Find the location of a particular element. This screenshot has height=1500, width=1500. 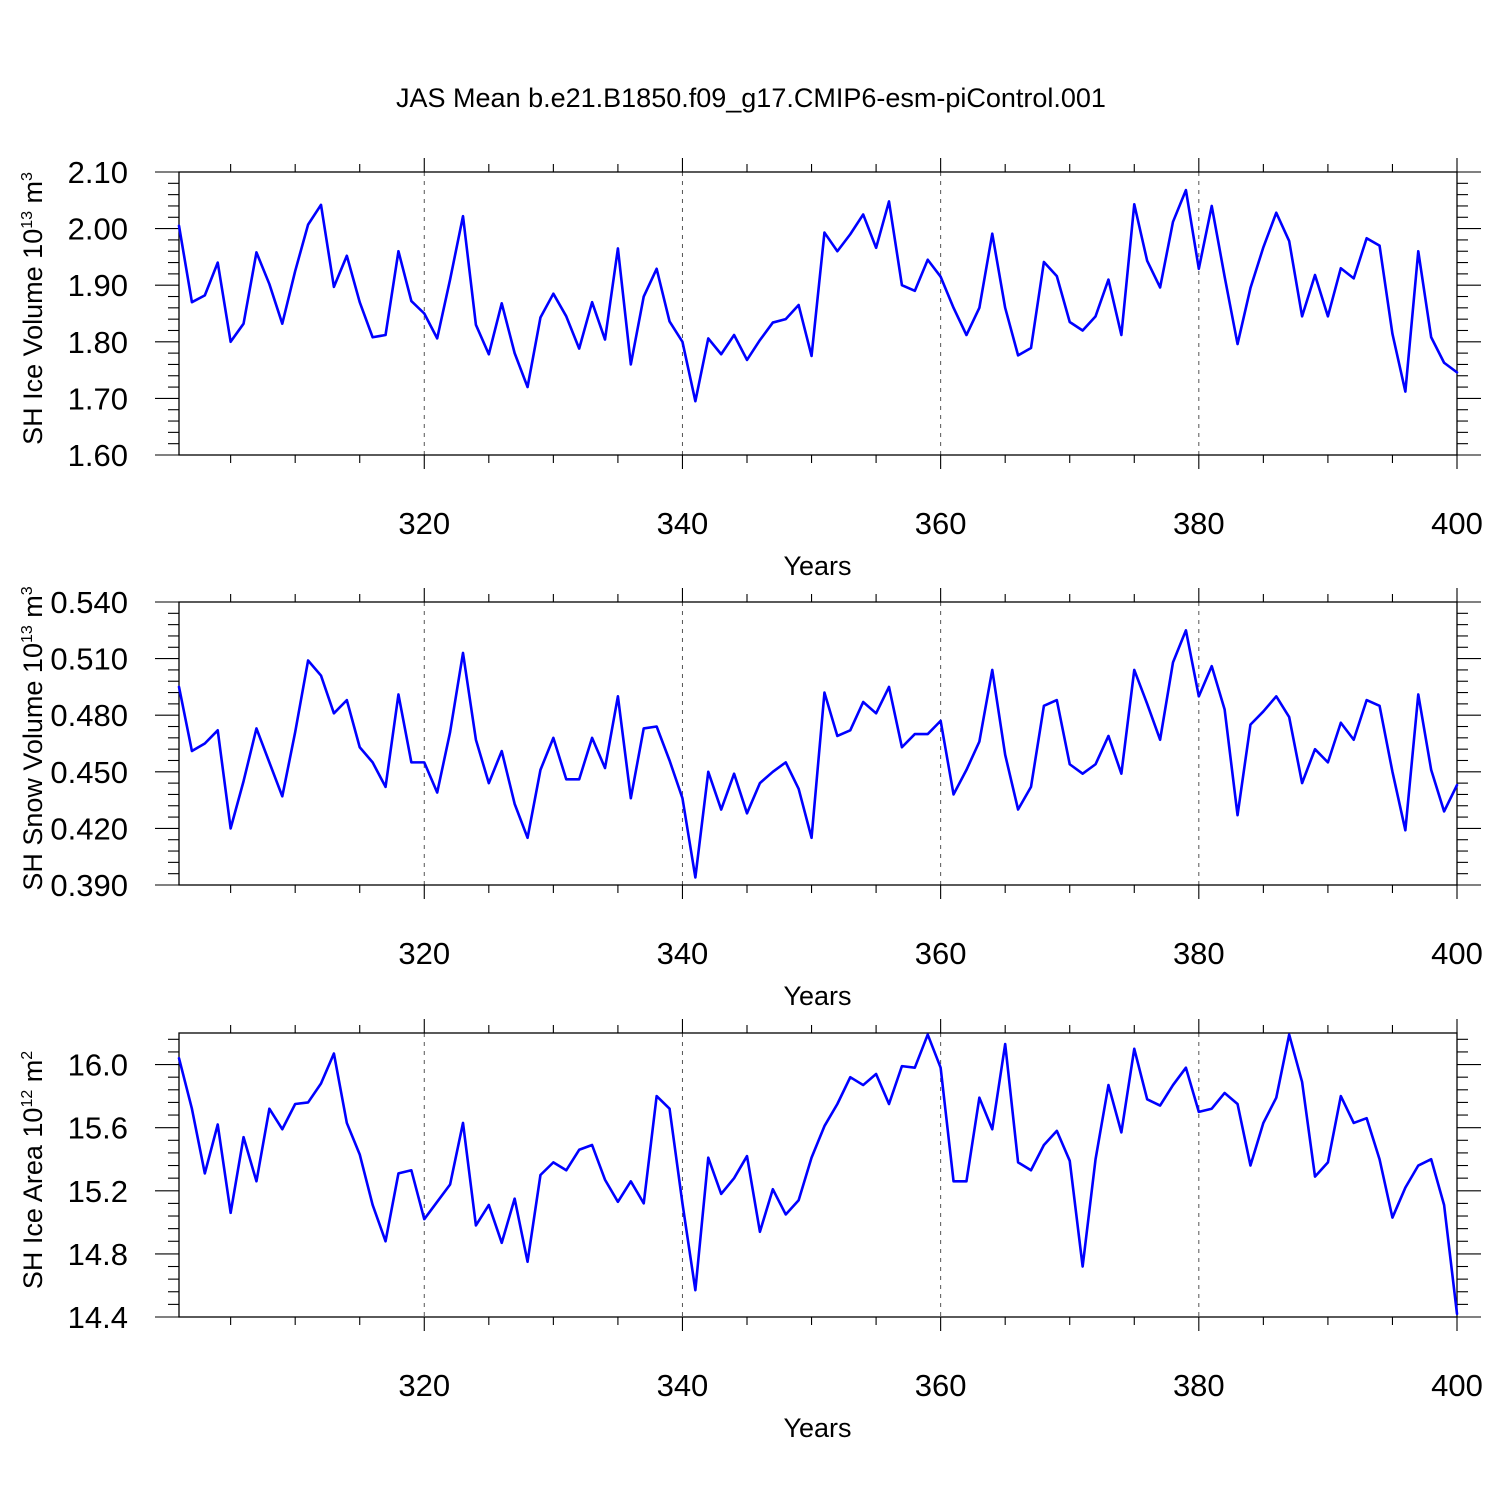

y-axis-title: SH Ice Area 1012 m2 is located at coordinates (33, 1170).